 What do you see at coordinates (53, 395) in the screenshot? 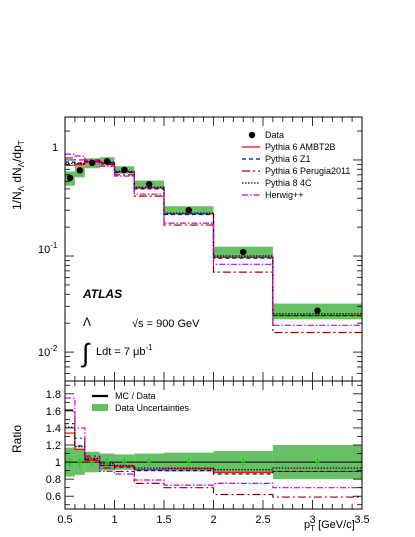
I see `ratio-y-tick-label: 1.8` at bounding box center [53, 395].